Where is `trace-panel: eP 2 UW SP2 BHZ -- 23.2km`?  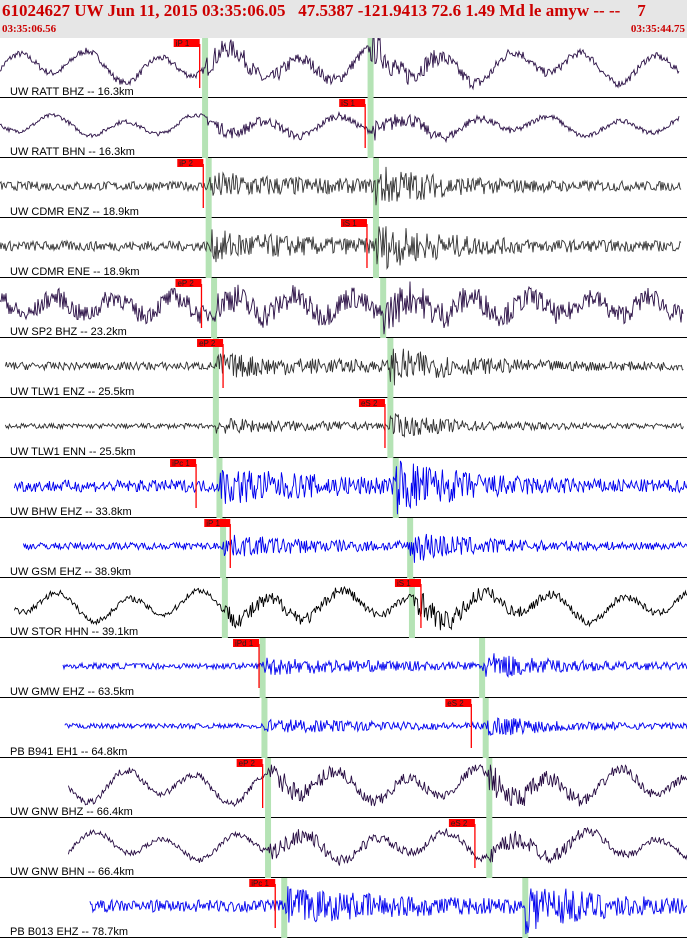
trace-panel: eP 2 UW SP2 BHZ -- 23.2km is located at coordinates (343, 308).